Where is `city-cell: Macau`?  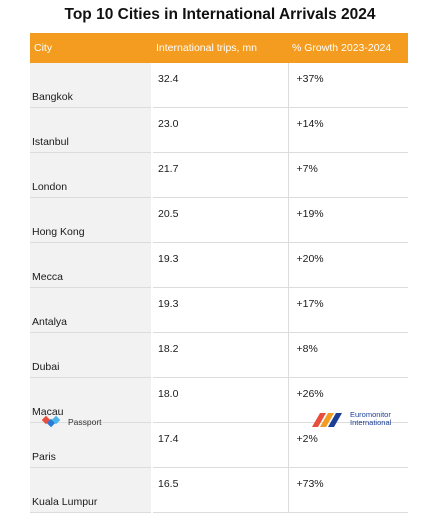 city-cell: Macau is located at coordinates (91, 400).